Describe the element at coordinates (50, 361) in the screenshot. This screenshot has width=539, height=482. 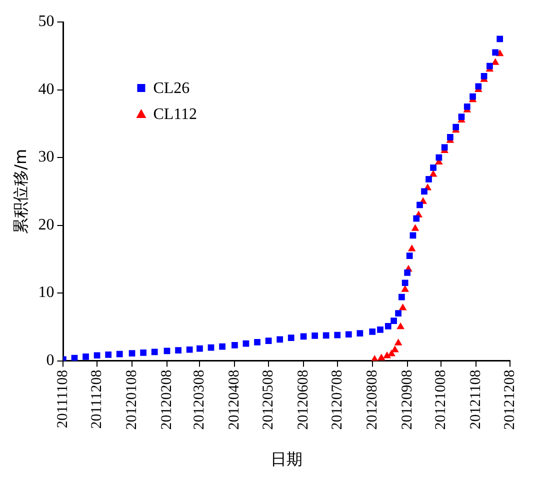
I see `y-tick-label: 0` at that location.